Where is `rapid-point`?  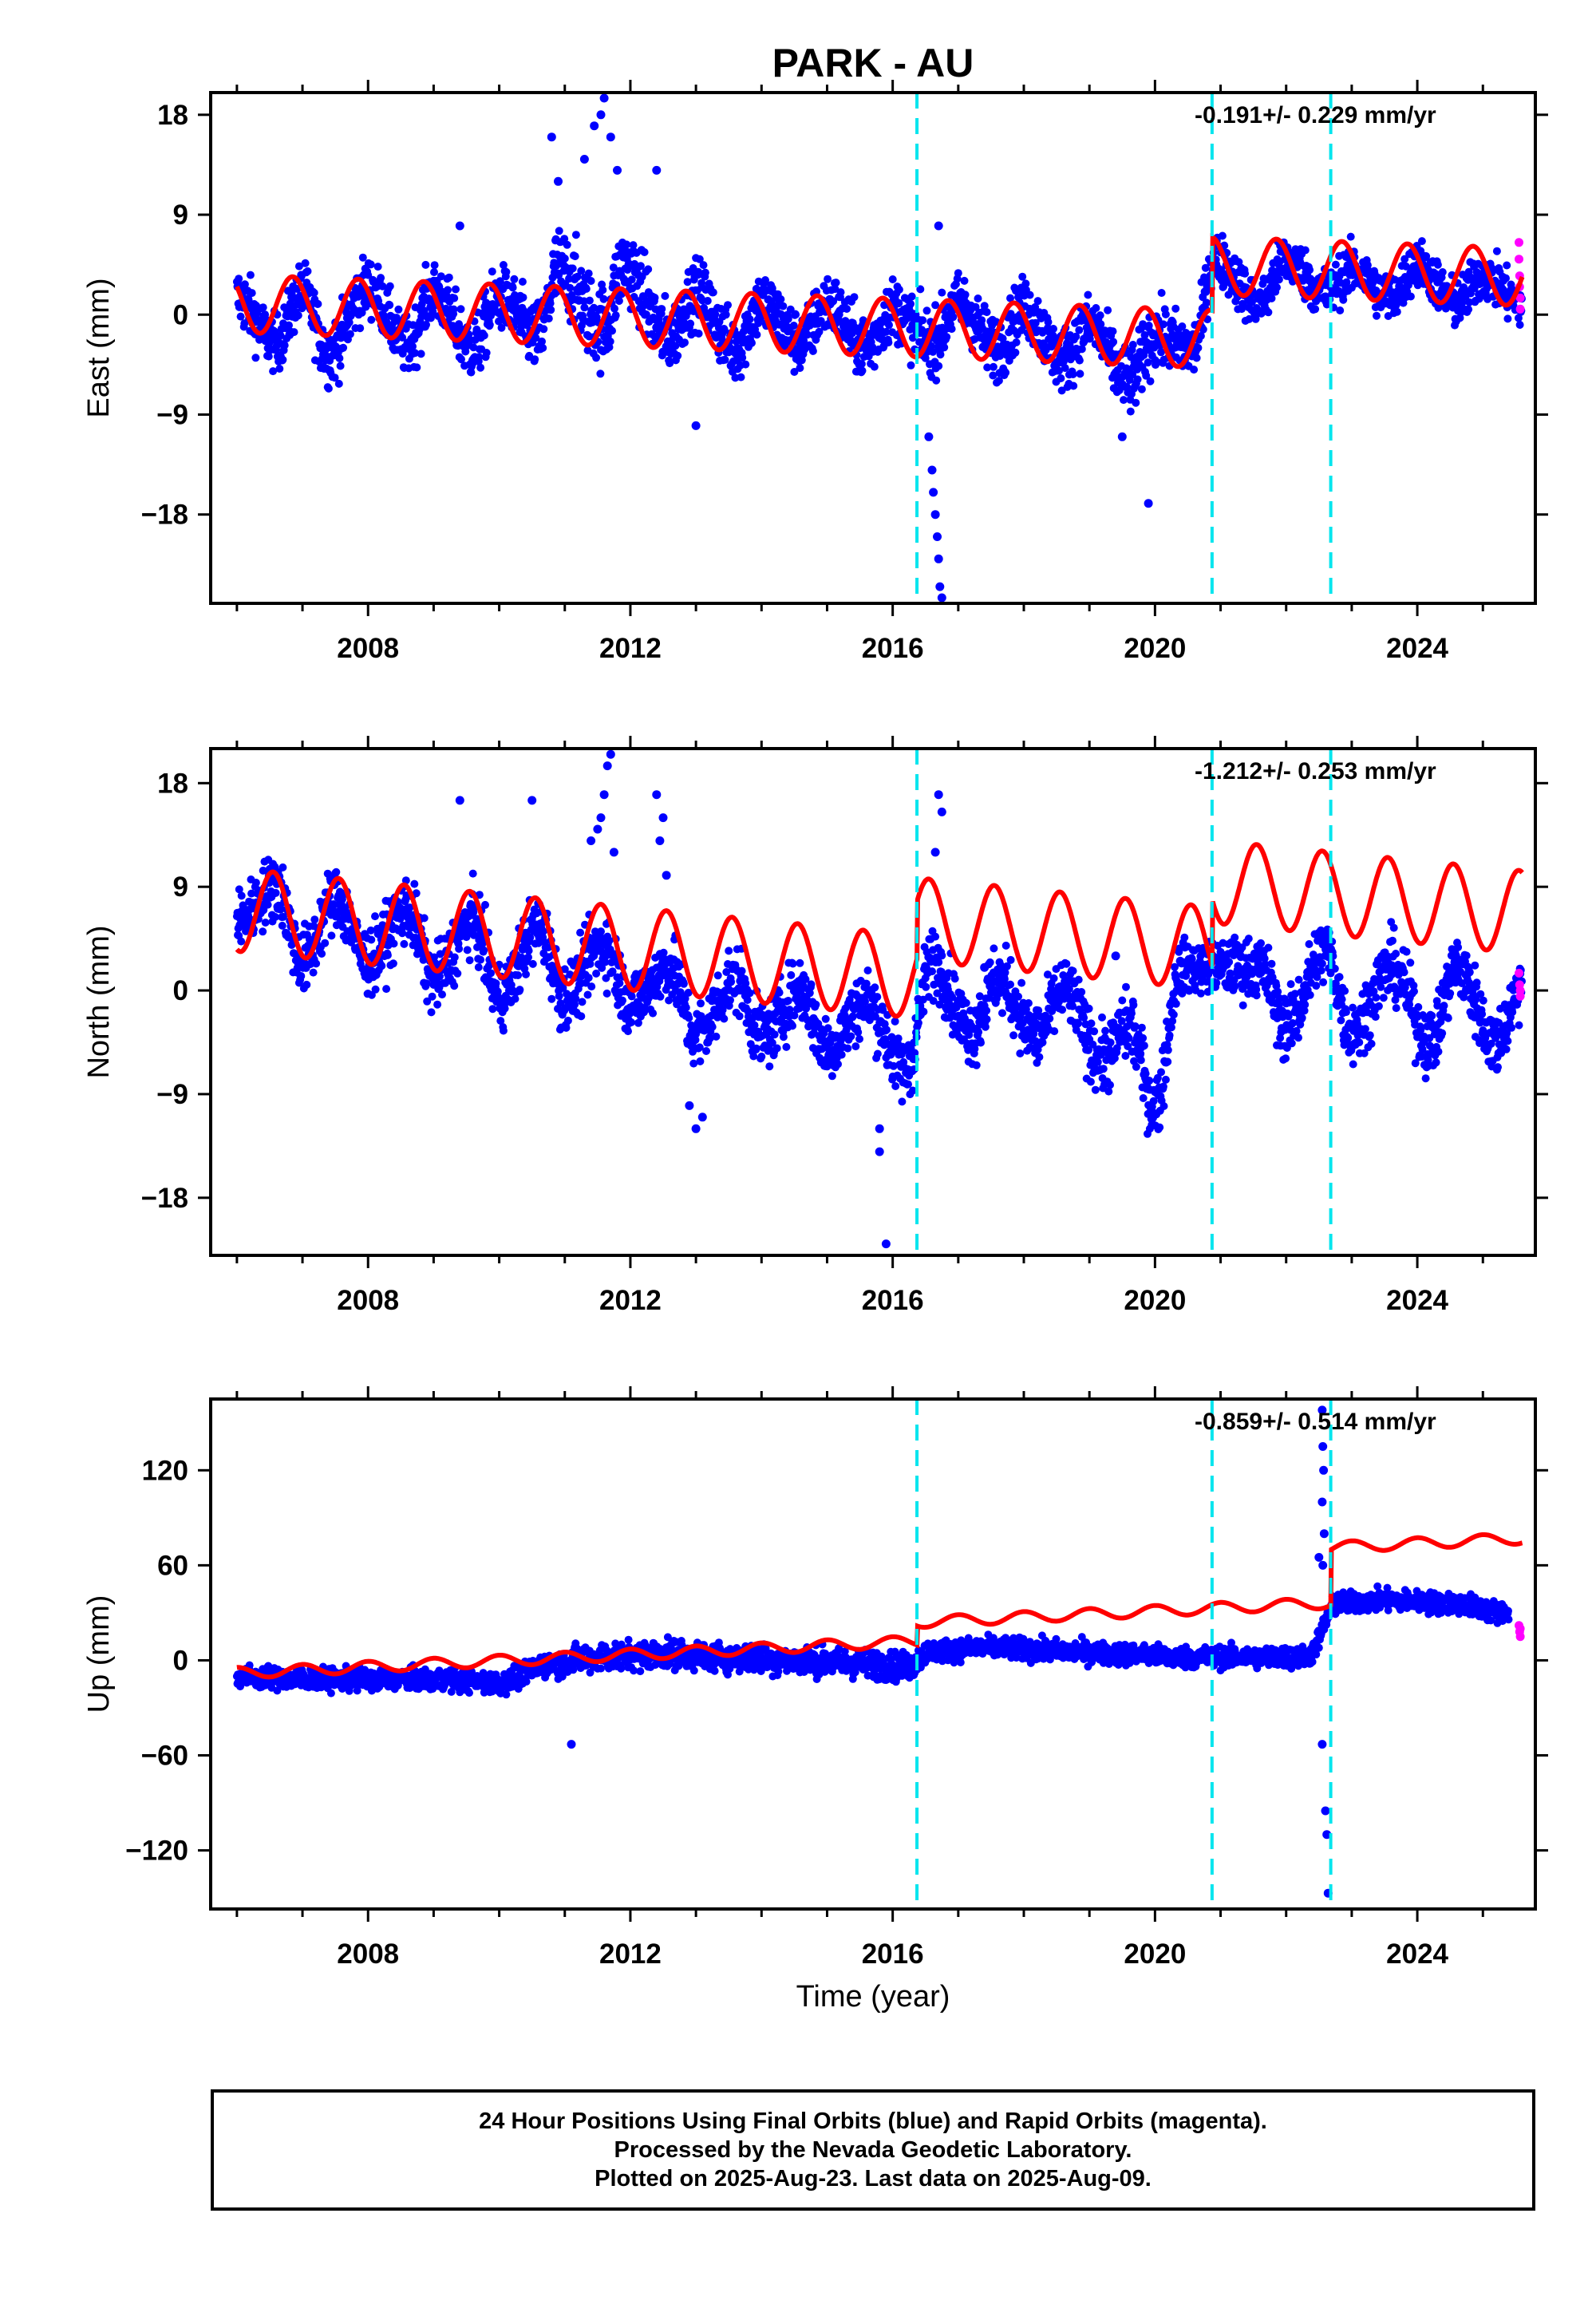 rapid-point is located at coordinates (1519, 242).